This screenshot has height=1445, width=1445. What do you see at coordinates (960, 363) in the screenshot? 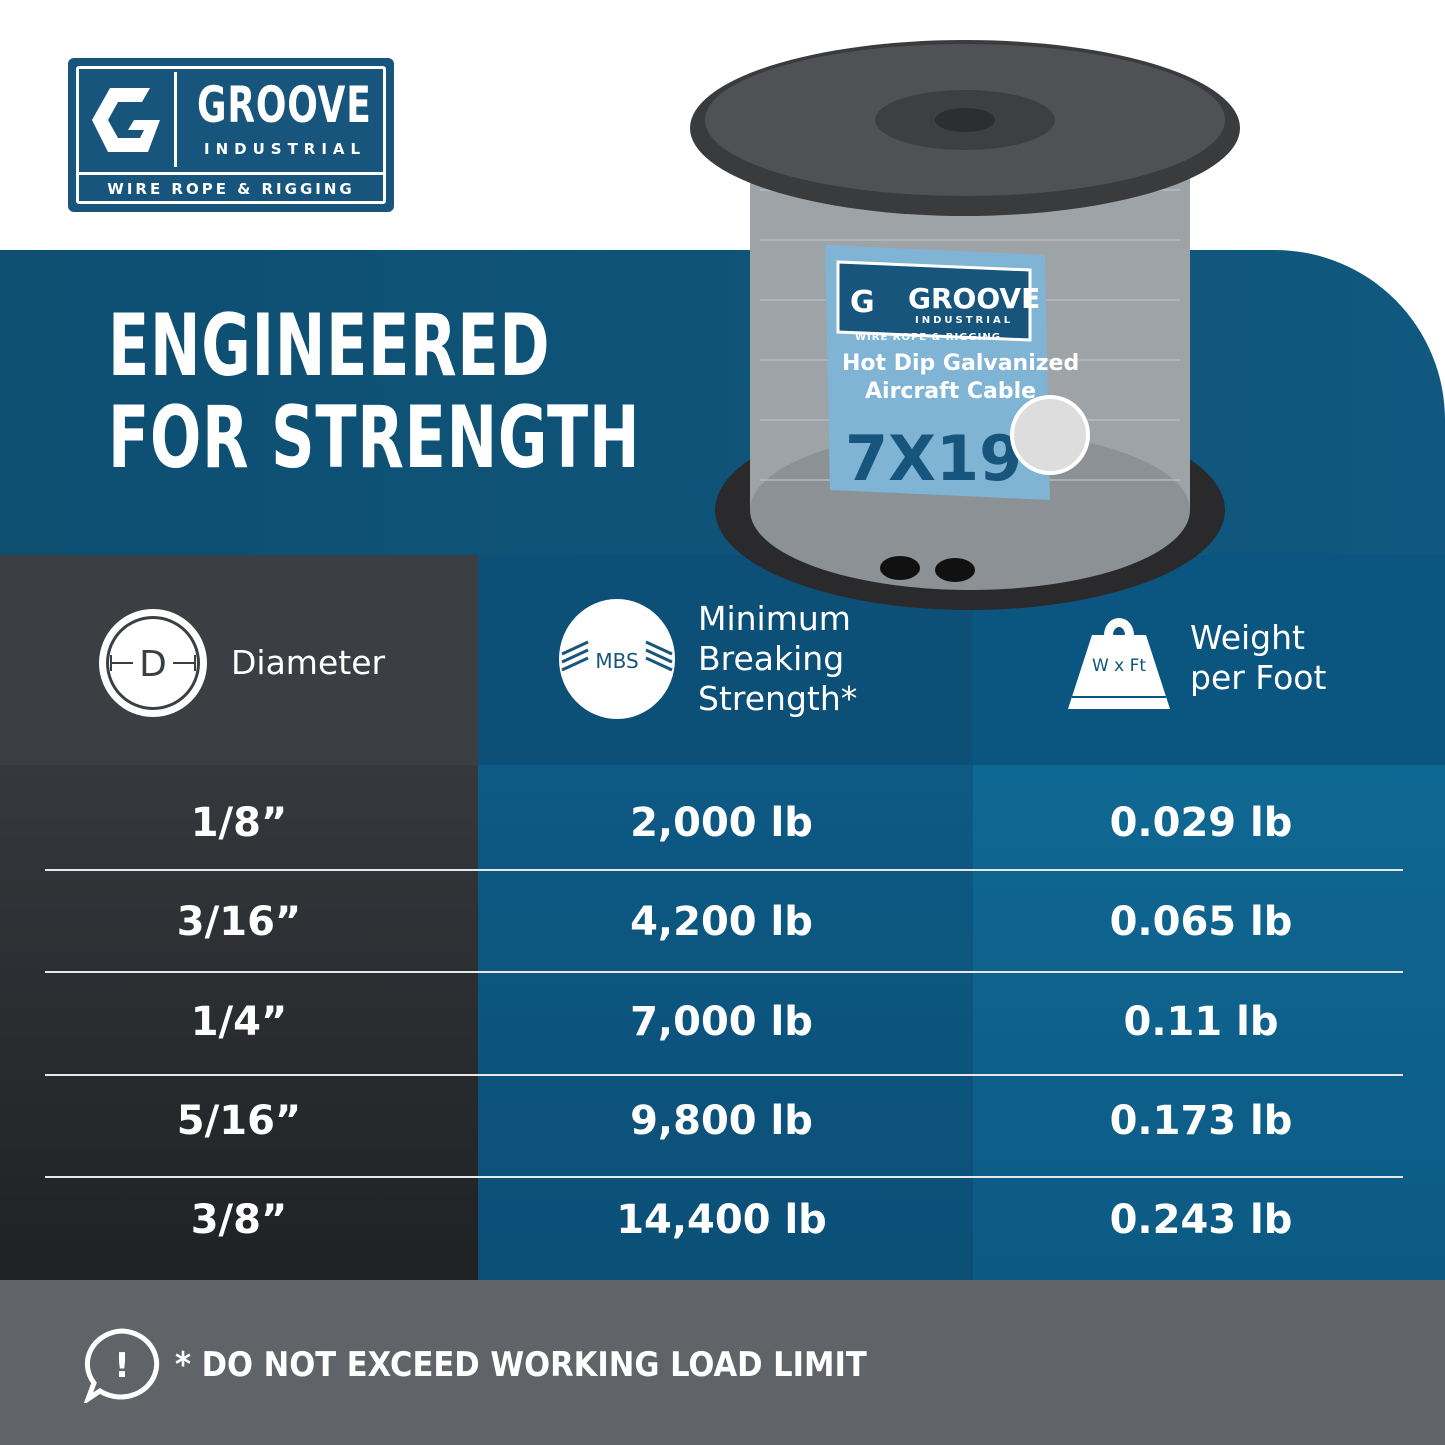
I see `label-title-1: Hot Dip Galvanized` at bounding box center [960, 363].